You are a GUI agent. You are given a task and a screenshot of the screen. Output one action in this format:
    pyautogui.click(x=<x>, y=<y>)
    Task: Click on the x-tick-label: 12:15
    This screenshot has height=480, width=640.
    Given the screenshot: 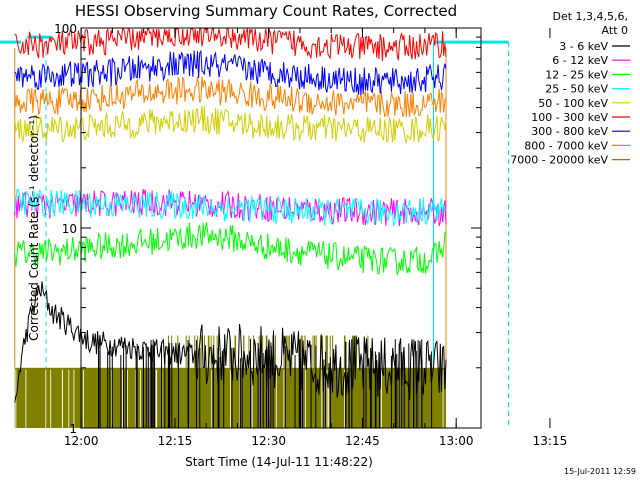 What is the action you would take?
    pyautogui.click(x=175, y=441)
    